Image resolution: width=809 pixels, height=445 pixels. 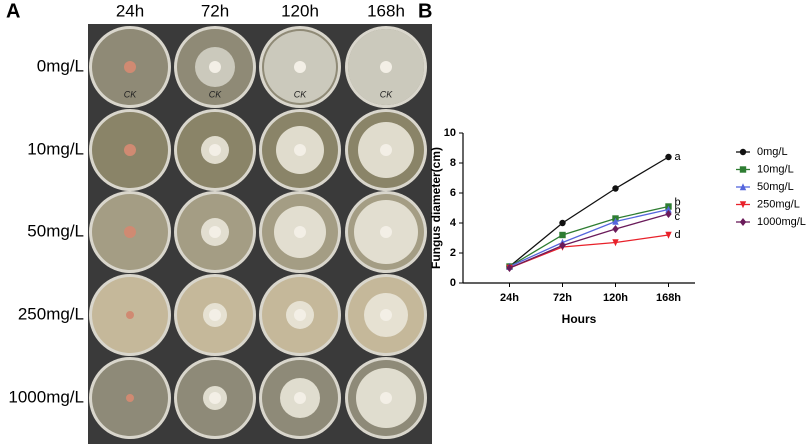 What do you see at coordinates (51, 313) in the screenshot?
I see `row-label: 250mg/L` at bounding box center [51, 313].